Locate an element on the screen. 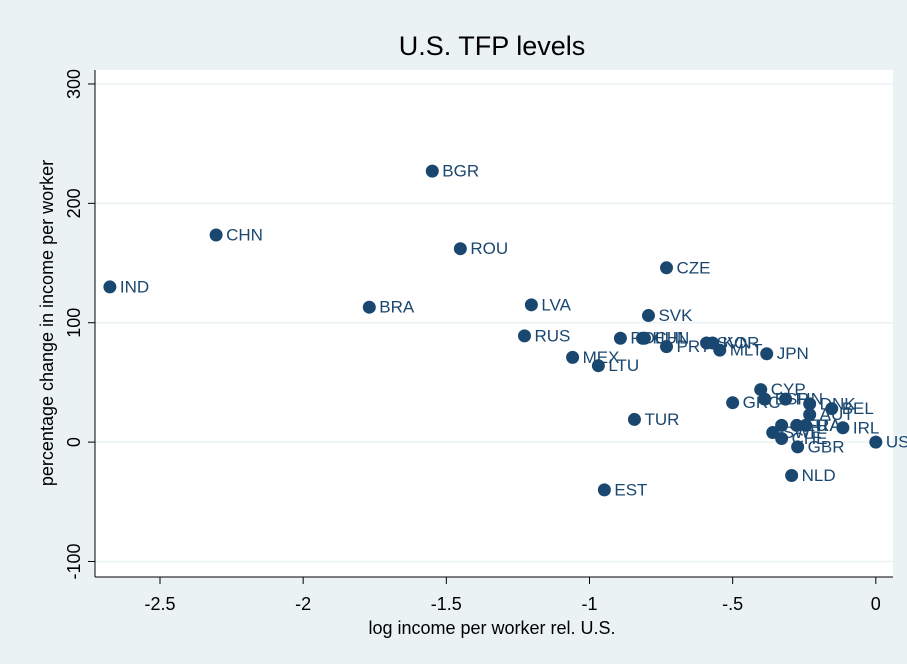  x-tick-label: 0 is located at coordinates (876, 604).